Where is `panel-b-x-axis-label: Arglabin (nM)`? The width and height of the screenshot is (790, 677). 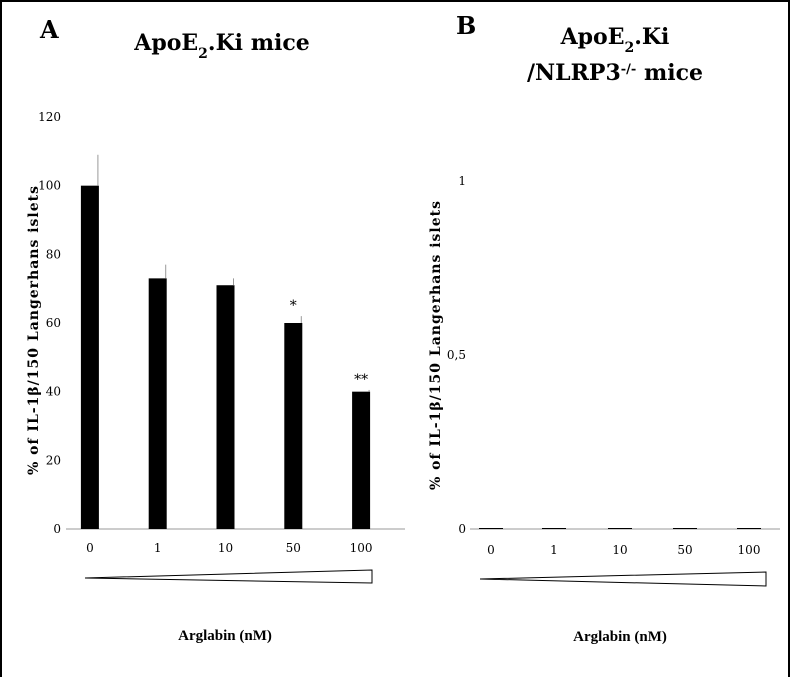
panel-b-x-axis-label: Arglabin (nM) is located at coordinates (620, 637).